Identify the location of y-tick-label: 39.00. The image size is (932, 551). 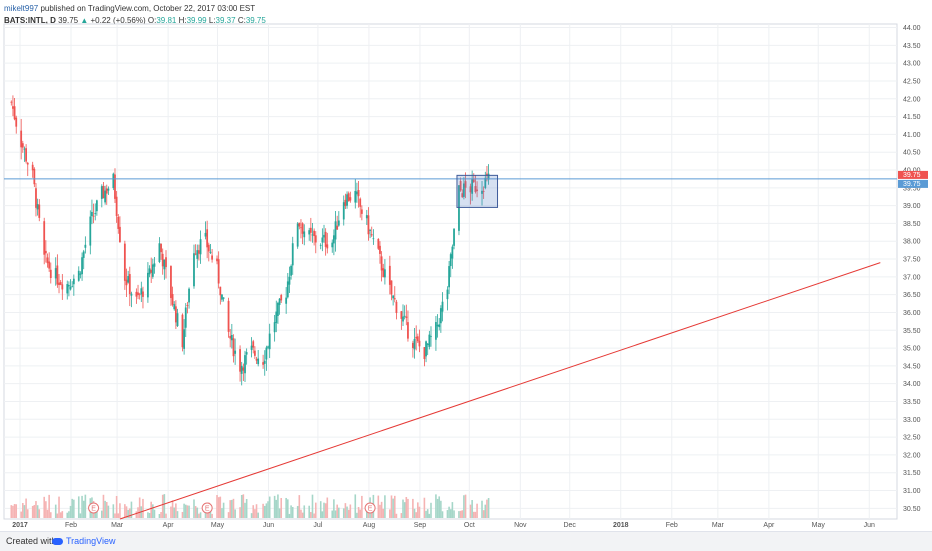
(912, 206).